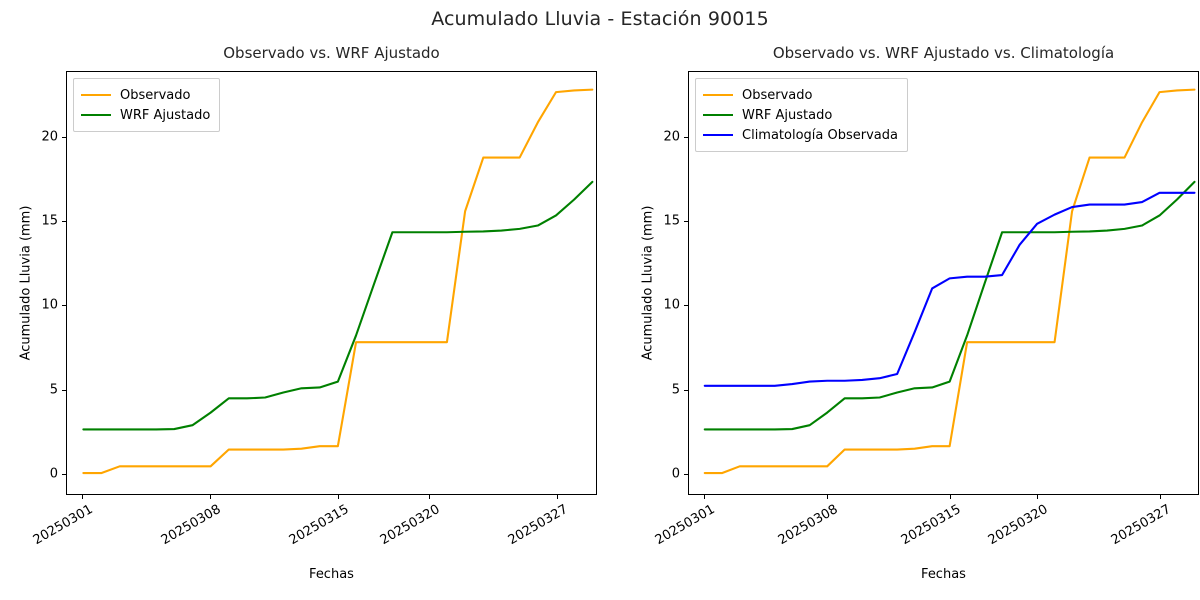 The height and width of the screenshot is (600, 1200). Describe the element at coordinates (949, 289) in the screenshot. I see `series-line-climatolog-a-observada` at that location.